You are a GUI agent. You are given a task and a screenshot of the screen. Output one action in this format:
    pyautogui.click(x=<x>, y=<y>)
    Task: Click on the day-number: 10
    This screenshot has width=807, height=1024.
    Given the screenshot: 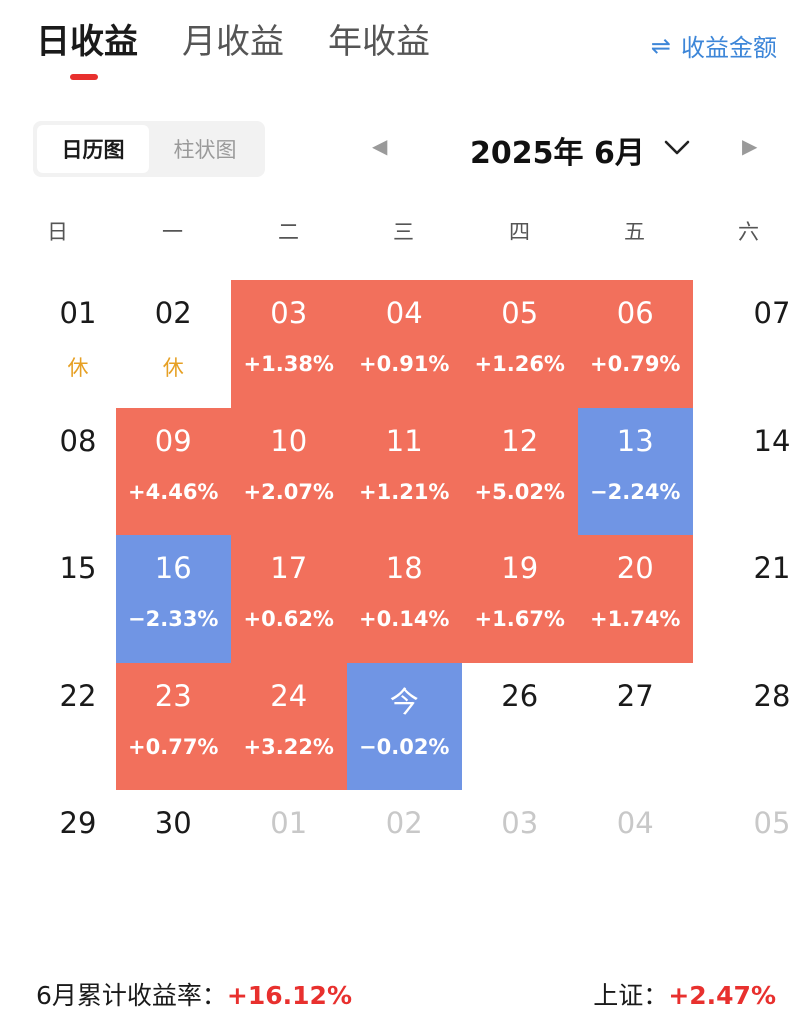 What is the action you would take?
    pyautogui.click(x=289, y=440)
    